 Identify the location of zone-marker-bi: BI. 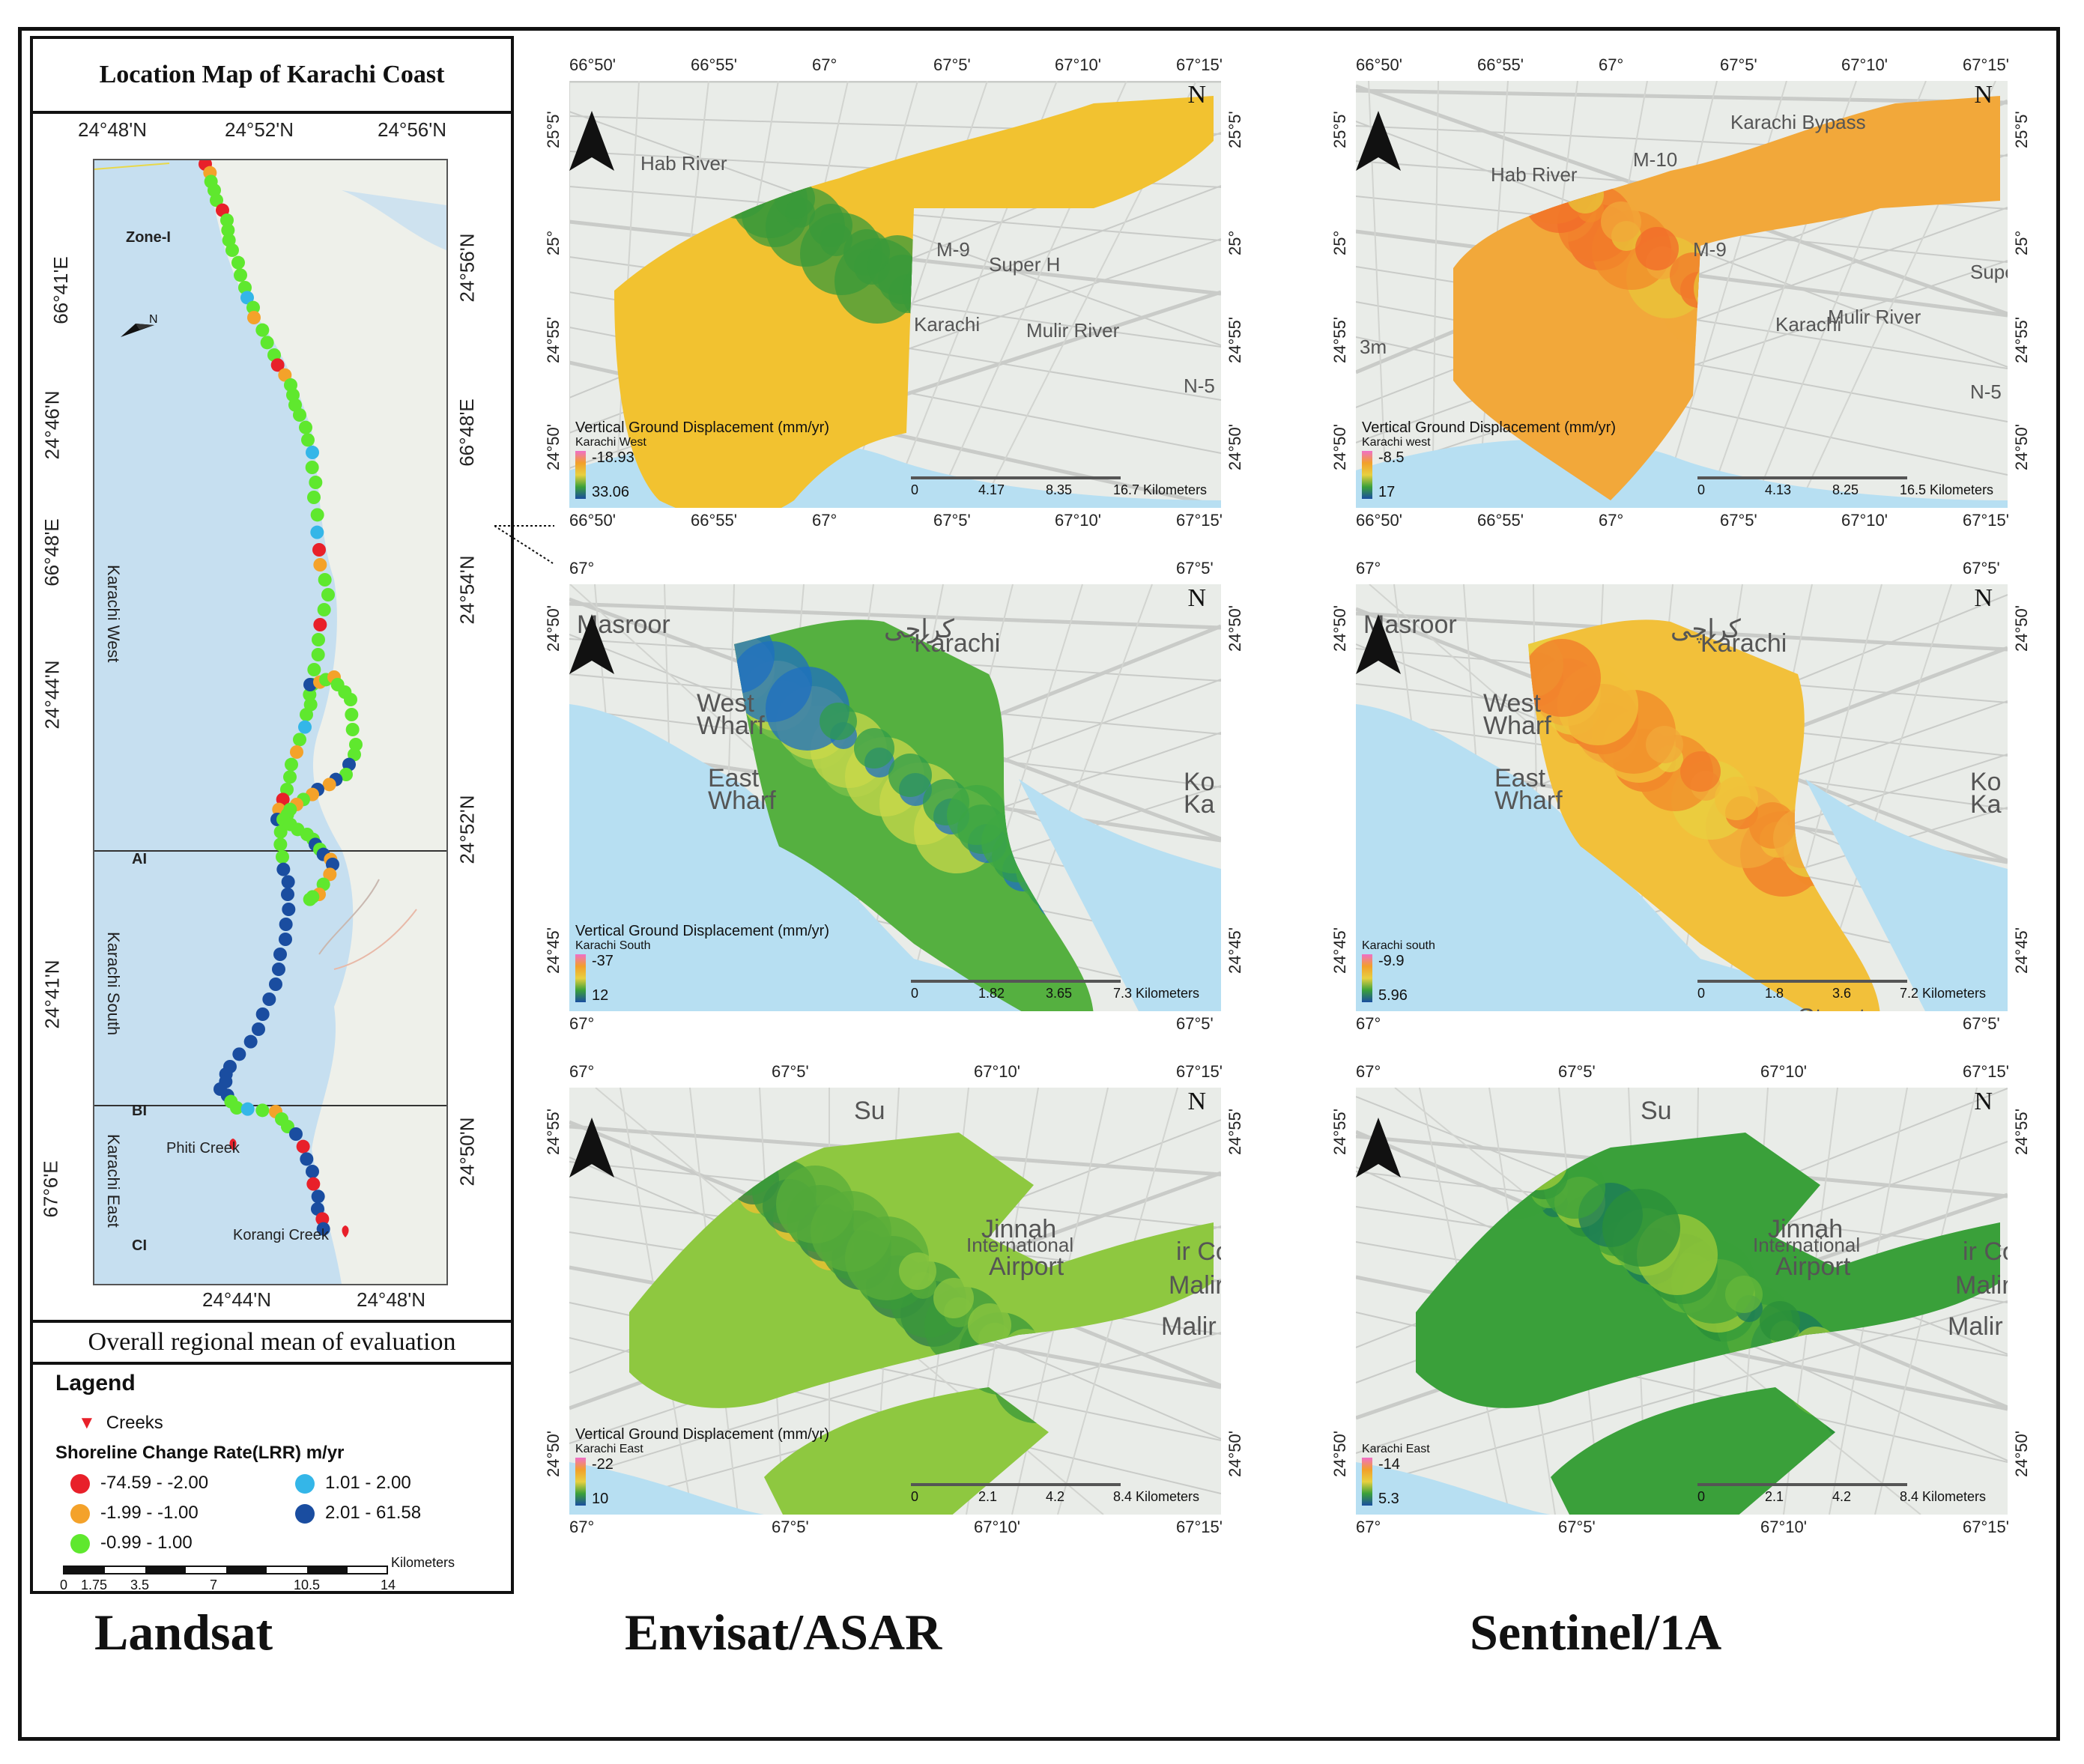
(139, 1111).